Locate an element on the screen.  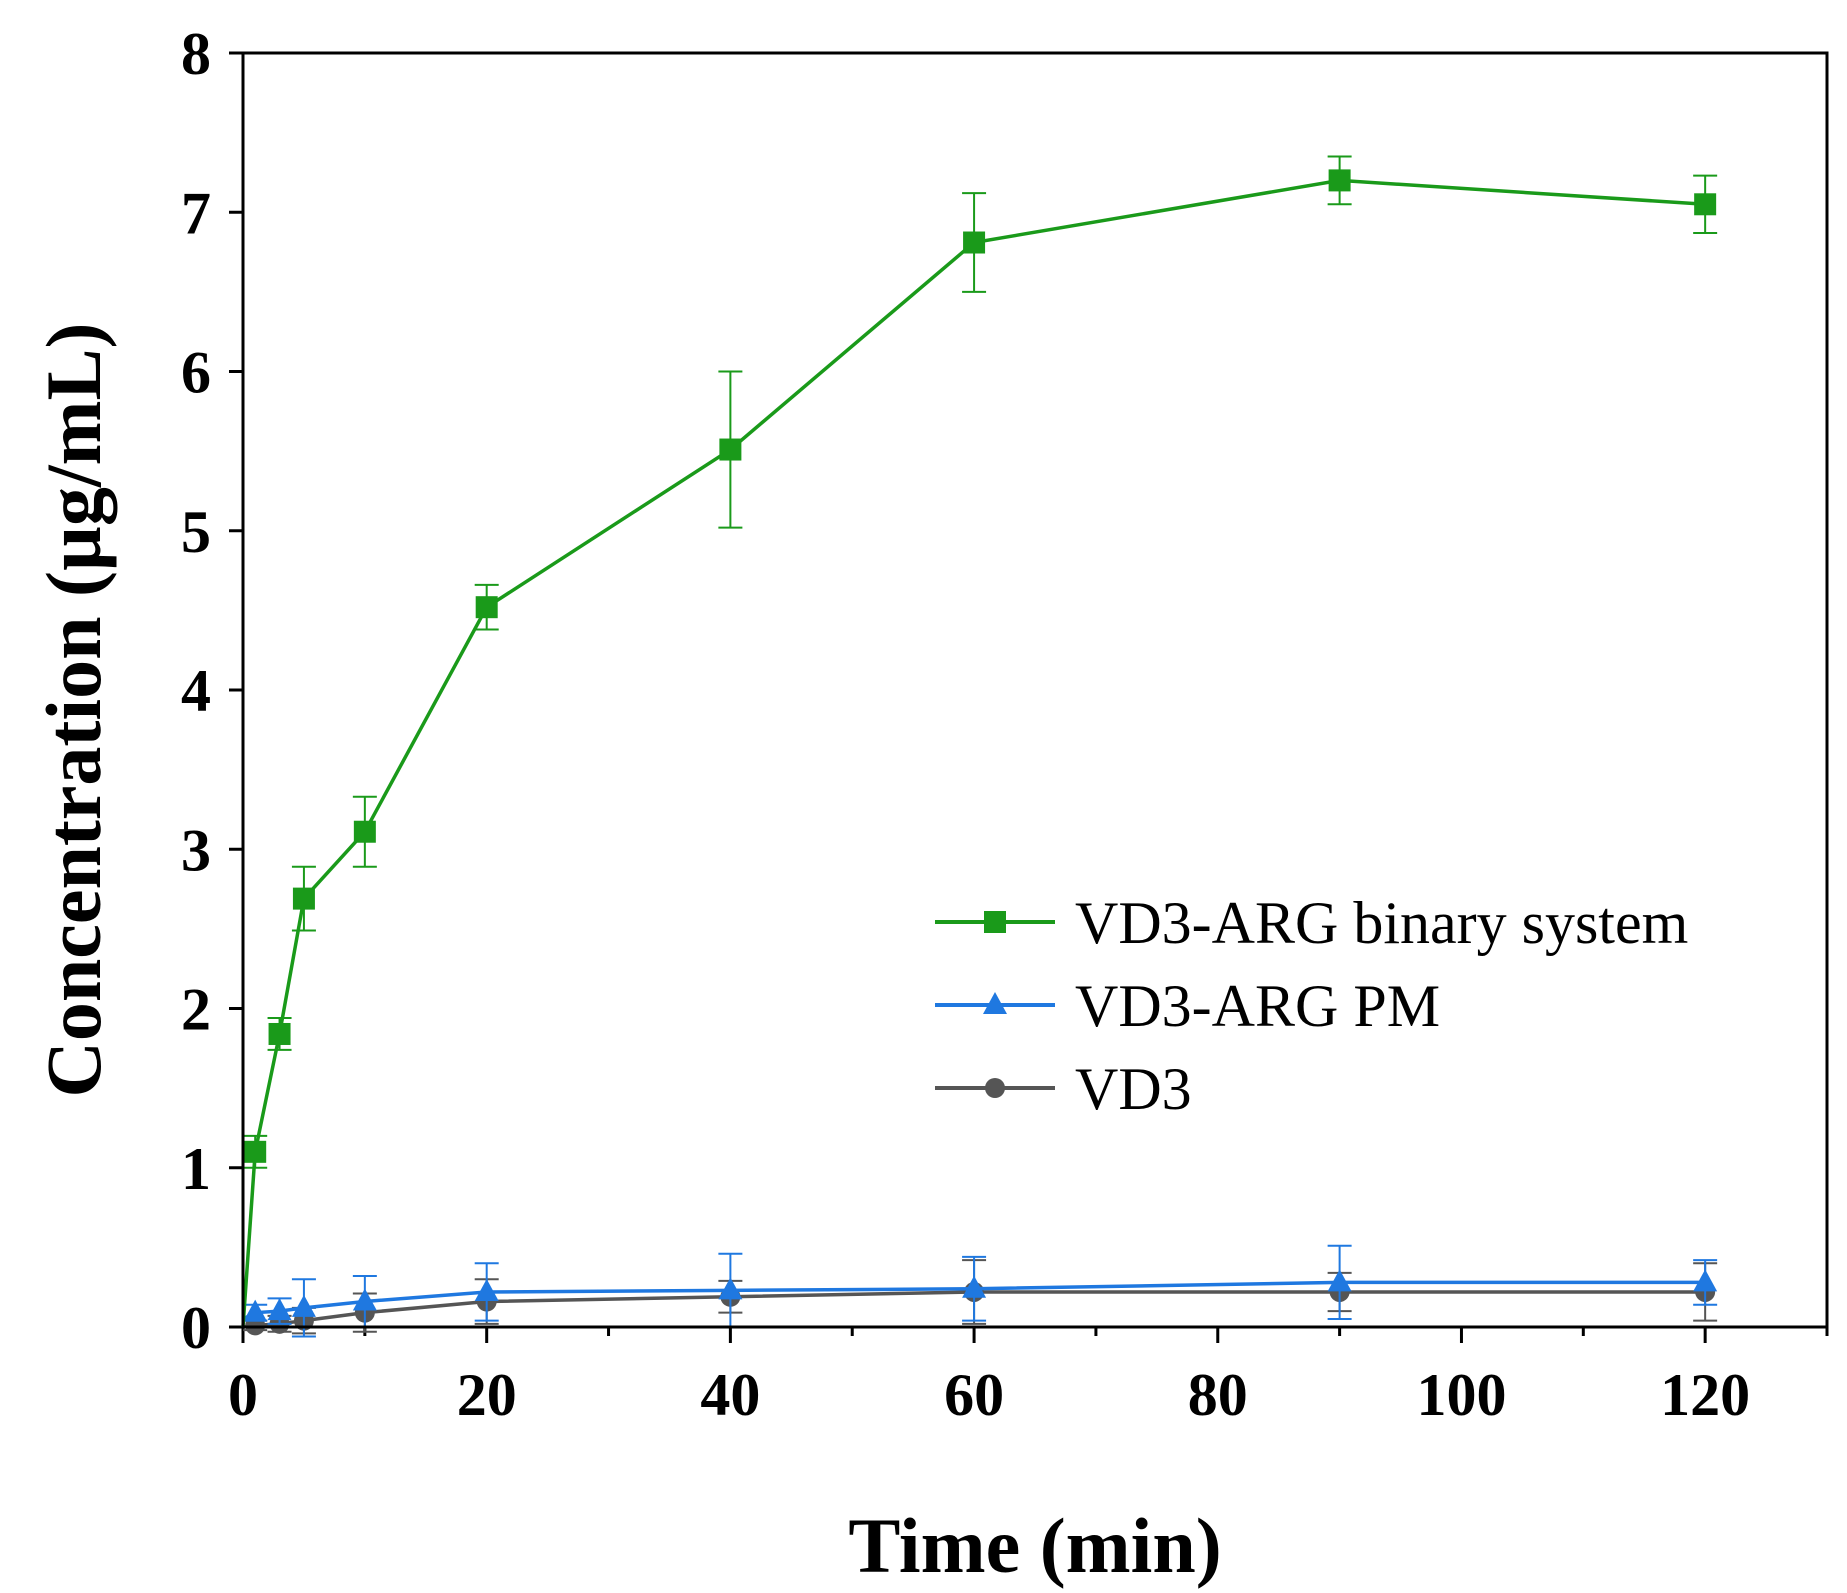
x-tick-label: 40 is located at coordinates (730, 1395).